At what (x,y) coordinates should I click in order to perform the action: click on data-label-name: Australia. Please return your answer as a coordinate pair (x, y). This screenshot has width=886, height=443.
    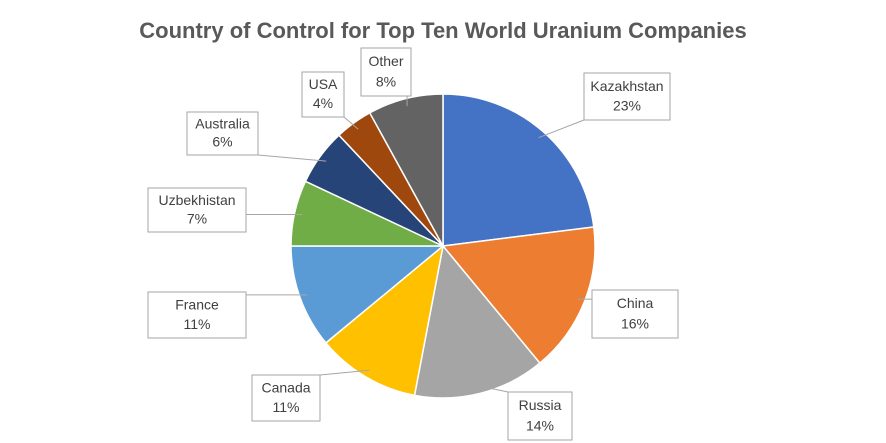
    Looking at the image, I should click on (222, 124).